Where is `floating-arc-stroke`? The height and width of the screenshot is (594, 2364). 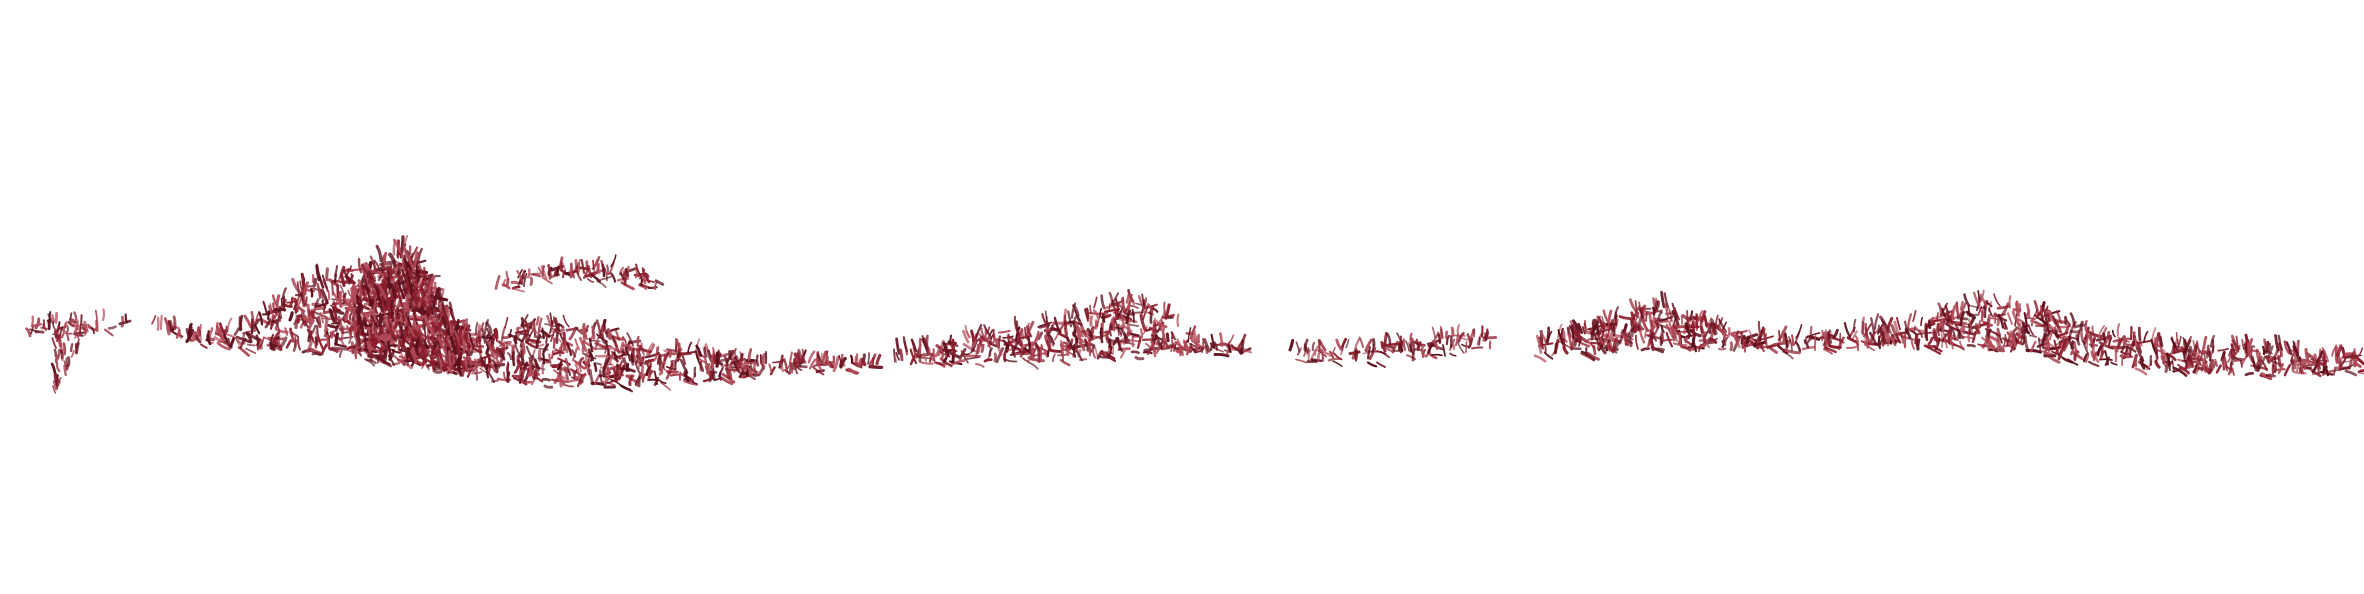
floating-arc-stroke is located at coordinates (579, 273).